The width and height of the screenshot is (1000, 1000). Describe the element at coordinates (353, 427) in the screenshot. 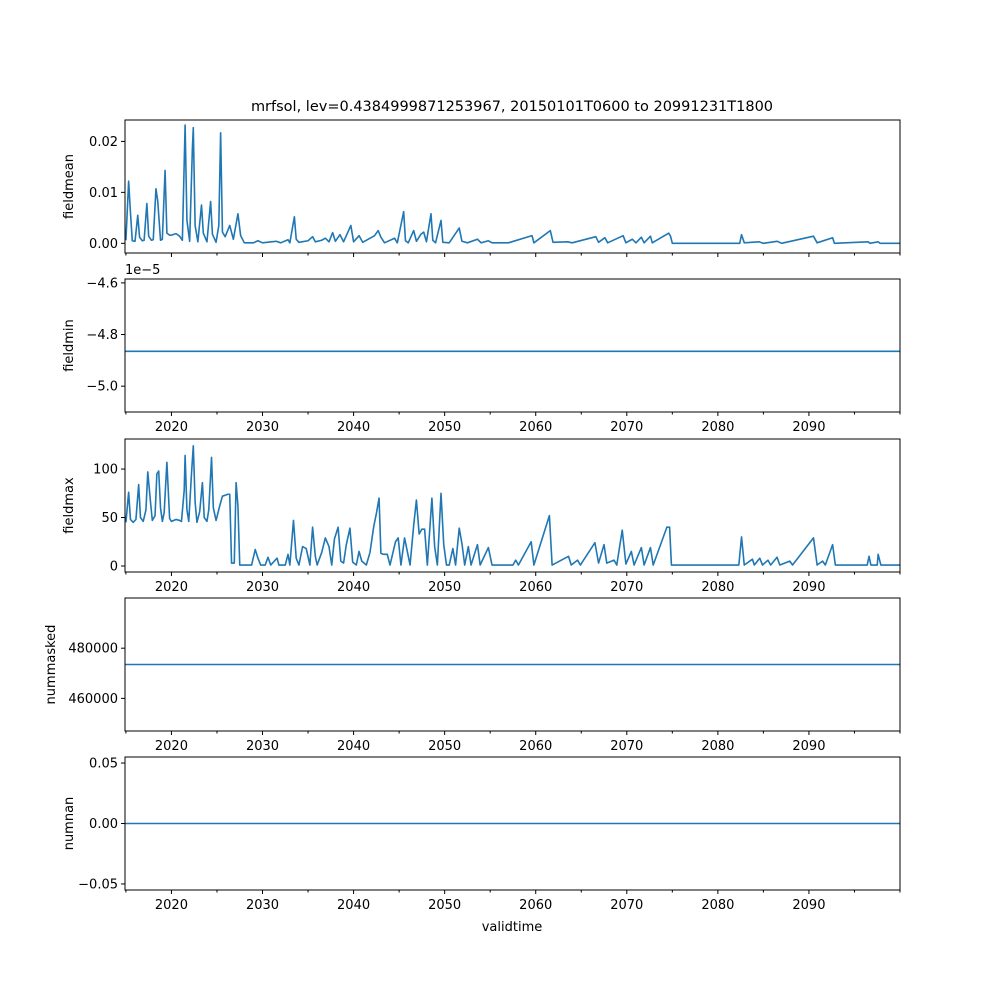

I see `fieldmin-xtick-label: 2040` at that location.